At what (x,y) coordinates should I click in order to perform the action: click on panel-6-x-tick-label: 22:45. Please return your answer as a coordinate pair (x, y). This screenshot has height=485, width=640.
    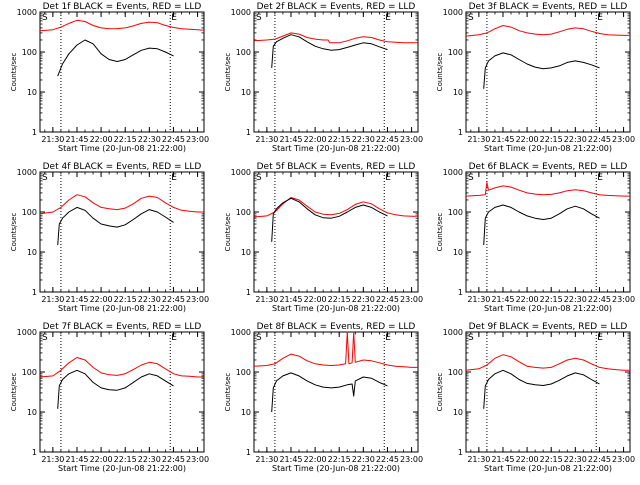
    Looking at the image, I should click on (599, 299).